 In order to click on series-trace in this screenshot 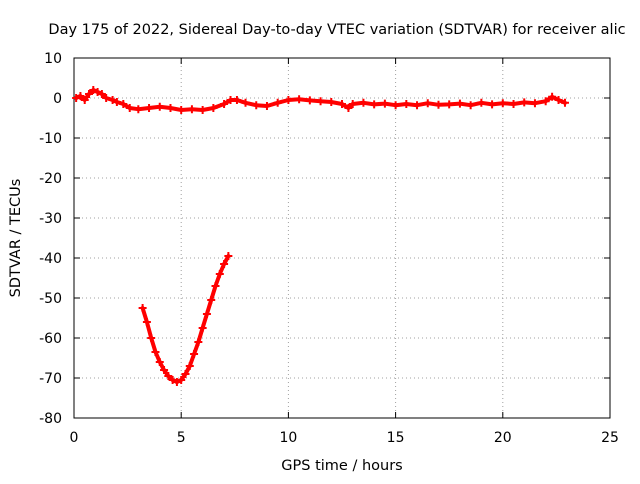, I will do `click(185, 319)`.